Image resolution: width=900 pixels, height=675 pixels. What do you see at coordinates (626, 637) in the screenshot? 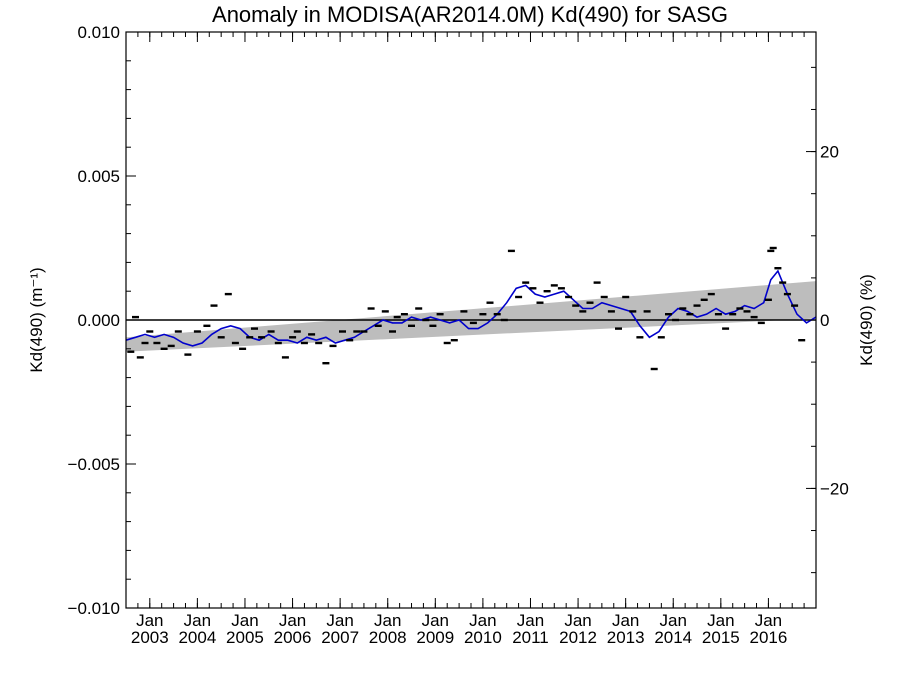
I see `x-tick-year-label: 2013` at bounding box center [626, 637].